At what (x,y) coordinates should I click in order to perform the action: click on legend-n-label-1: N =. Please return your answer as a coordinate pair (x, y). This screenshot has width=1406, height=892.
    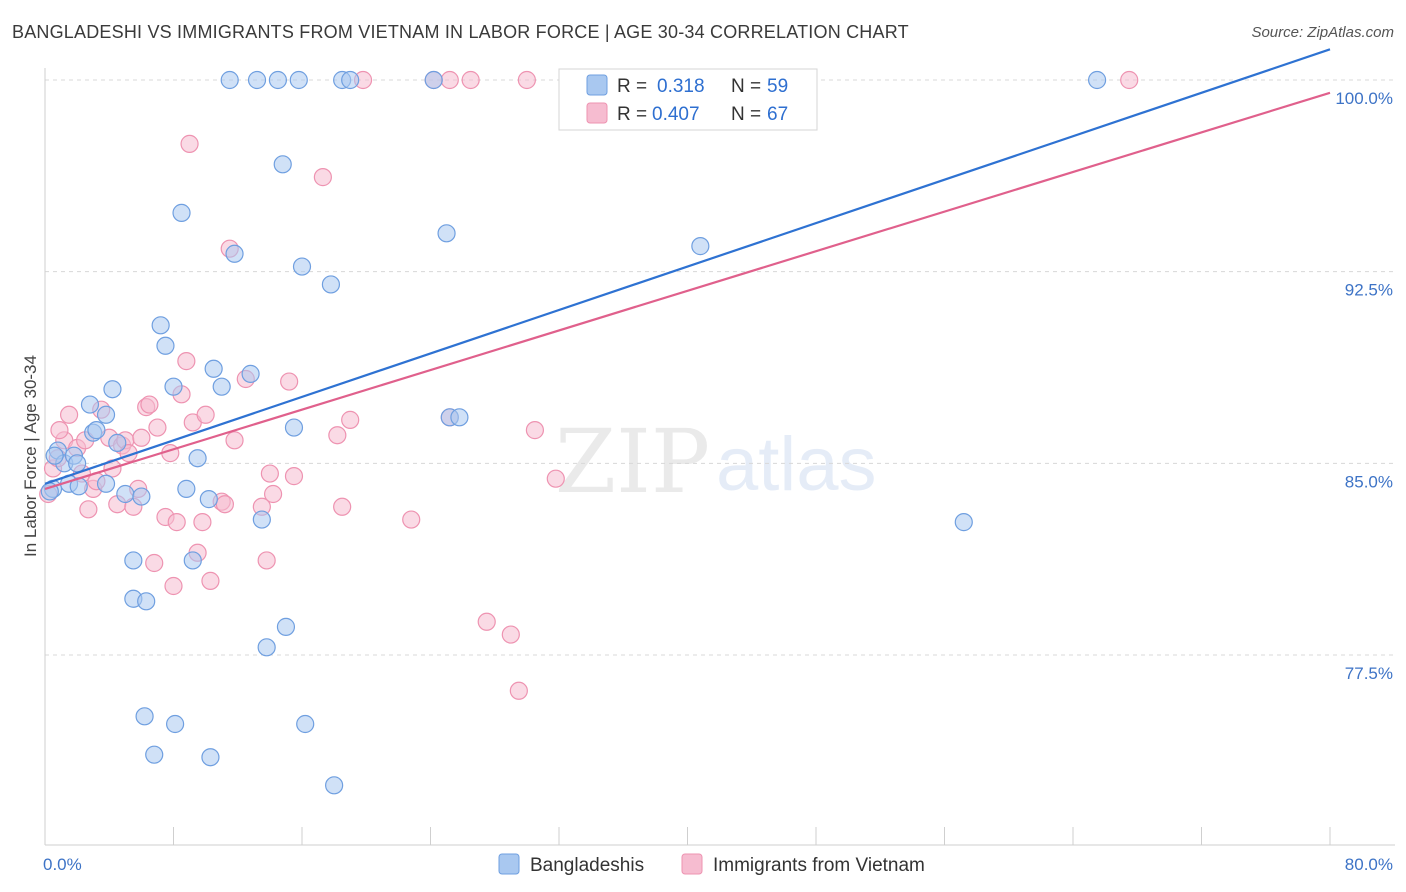
    Looking at the image, I should click on (746, 114).